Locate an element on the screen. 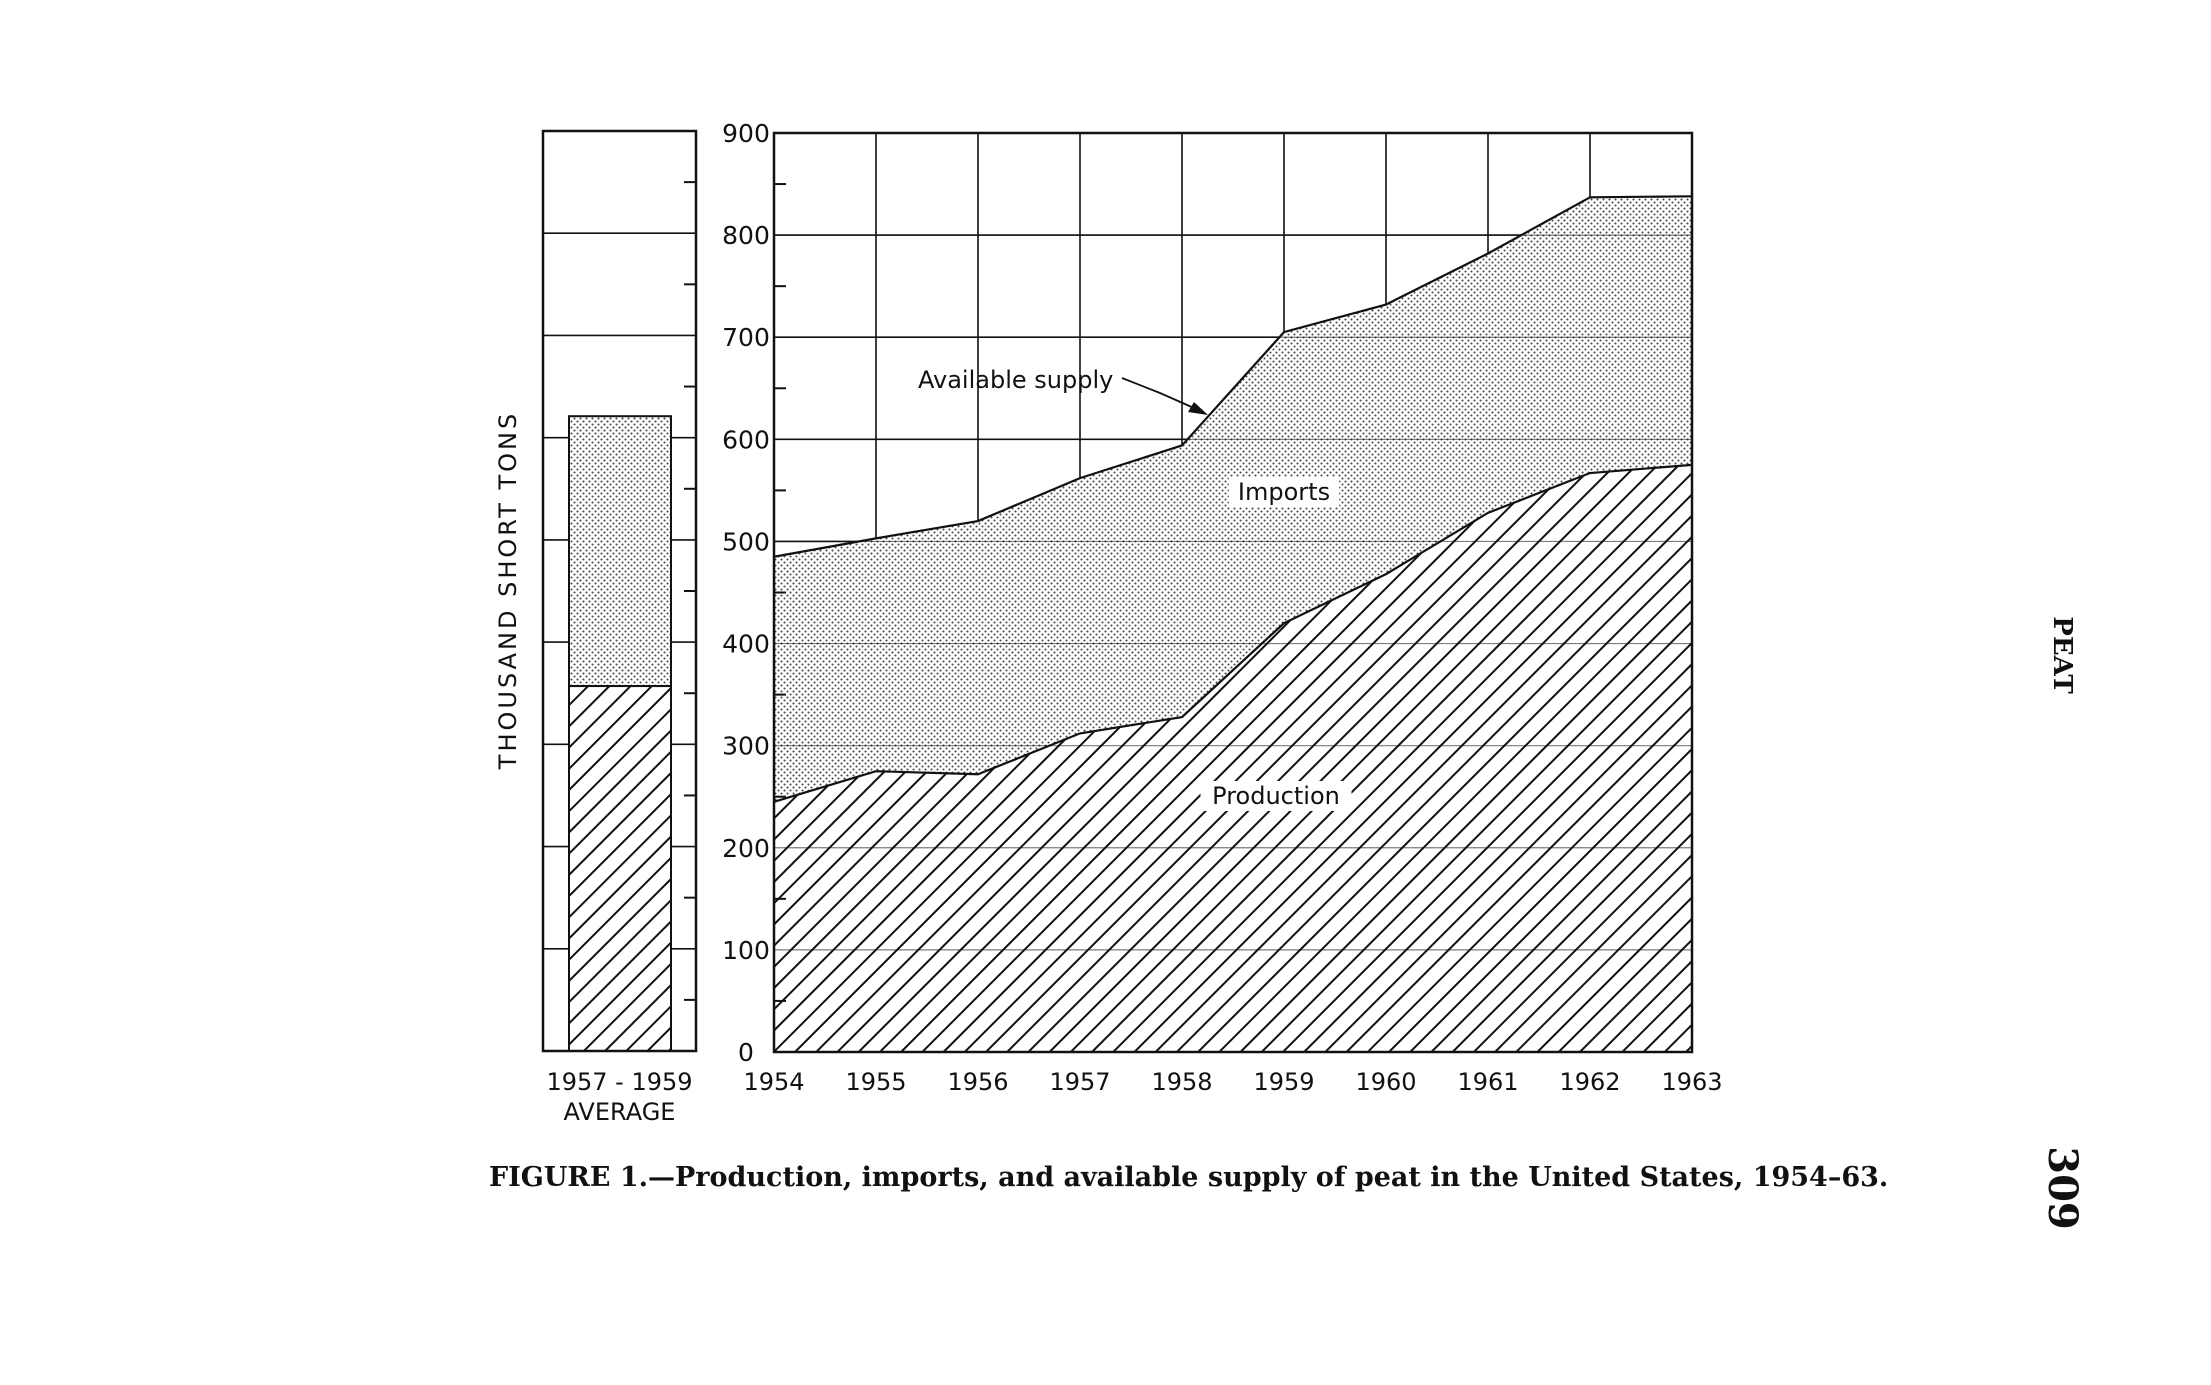 This screenshot has width=2211, height=1385. x-tick-label: 1960 is located at coordinates (1385, 1082).